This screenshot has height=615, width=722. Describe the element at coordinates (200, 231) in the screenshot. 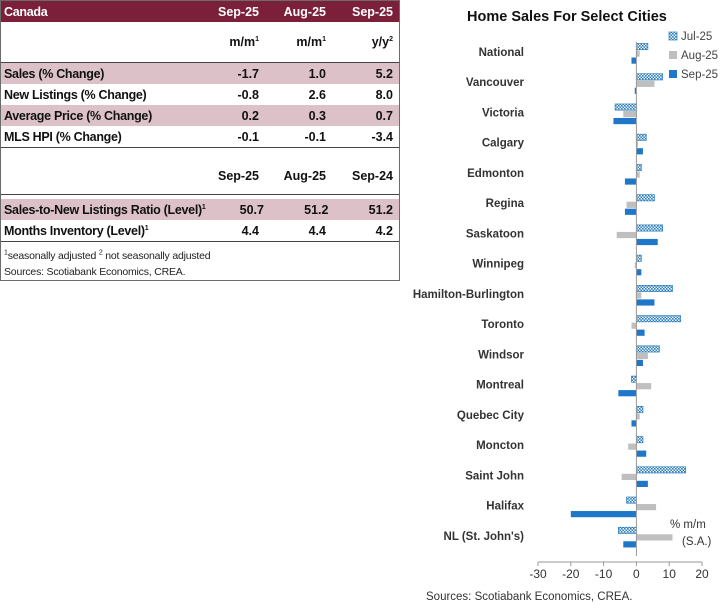

I see `table-row: Months Inventory (Level)1 4.4 4.4 4.2` at that location.